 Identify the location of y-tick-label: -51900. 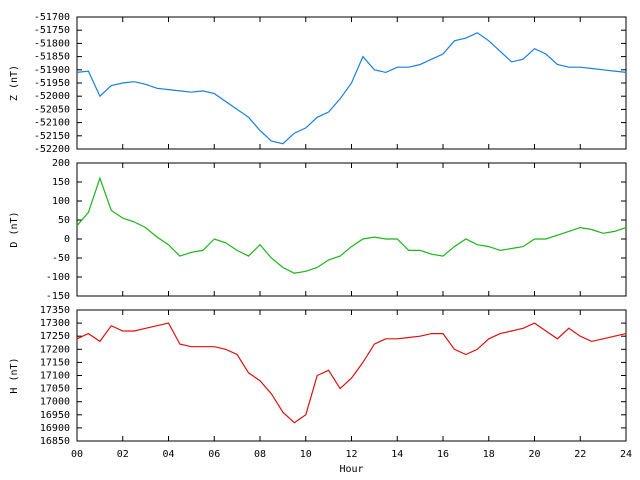
(52, 70).